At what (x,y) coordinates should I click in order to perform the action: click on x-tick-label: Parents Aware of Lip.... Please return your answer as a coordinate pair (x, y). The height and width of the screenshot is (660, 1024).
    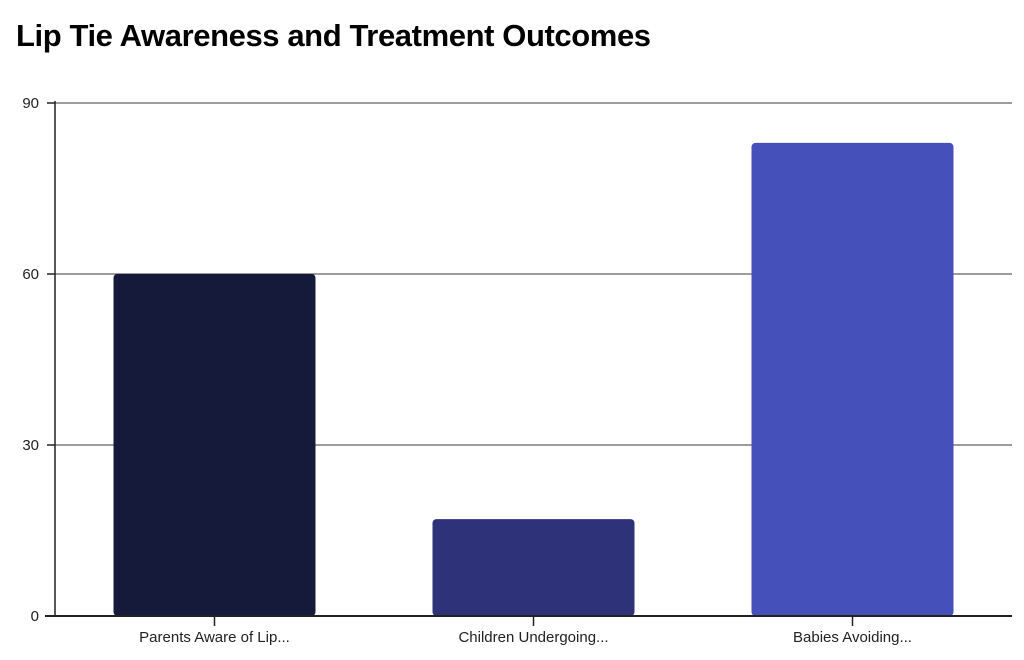
    Looking at the image, I should click on (214, 637).